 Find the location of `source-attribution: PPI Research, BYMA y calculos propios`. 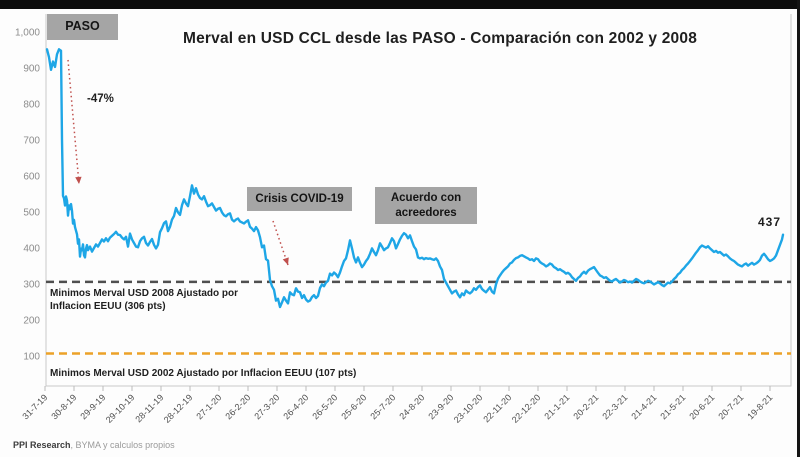

source-attribution: PPI Research, BYMA y calculos propios is located at coordinates (94, 445).